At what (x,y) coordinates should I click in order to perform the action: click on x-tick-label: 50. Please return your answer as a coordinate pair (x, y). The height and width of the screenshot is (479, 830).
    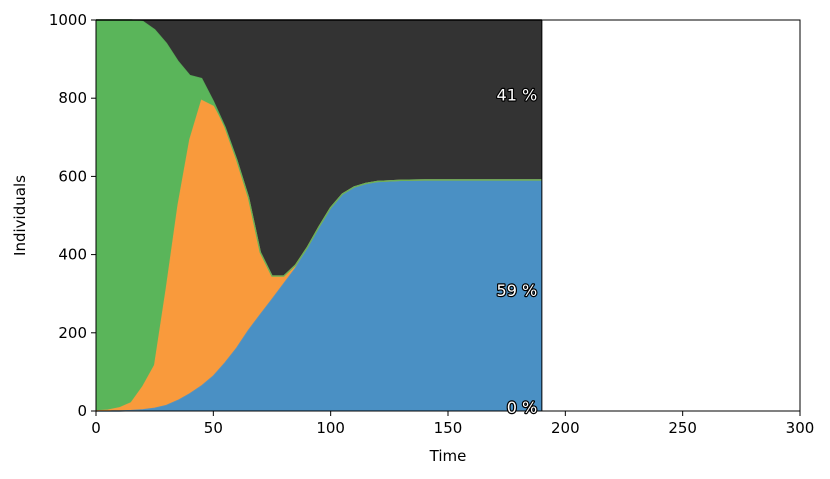
    Looking at the image, I should click on (213, 428).